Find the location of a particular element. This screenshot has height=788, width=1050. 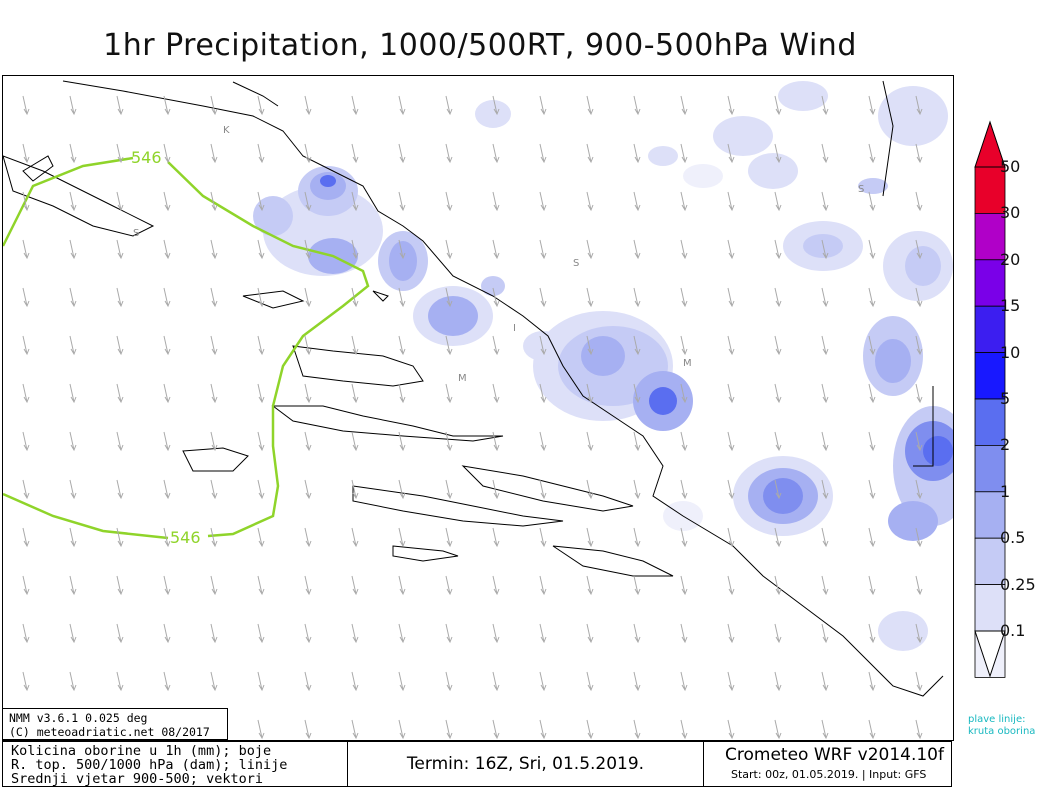

legend-line: Srednji vjetar 900-500; vektori is located at coordinates (137, 779).